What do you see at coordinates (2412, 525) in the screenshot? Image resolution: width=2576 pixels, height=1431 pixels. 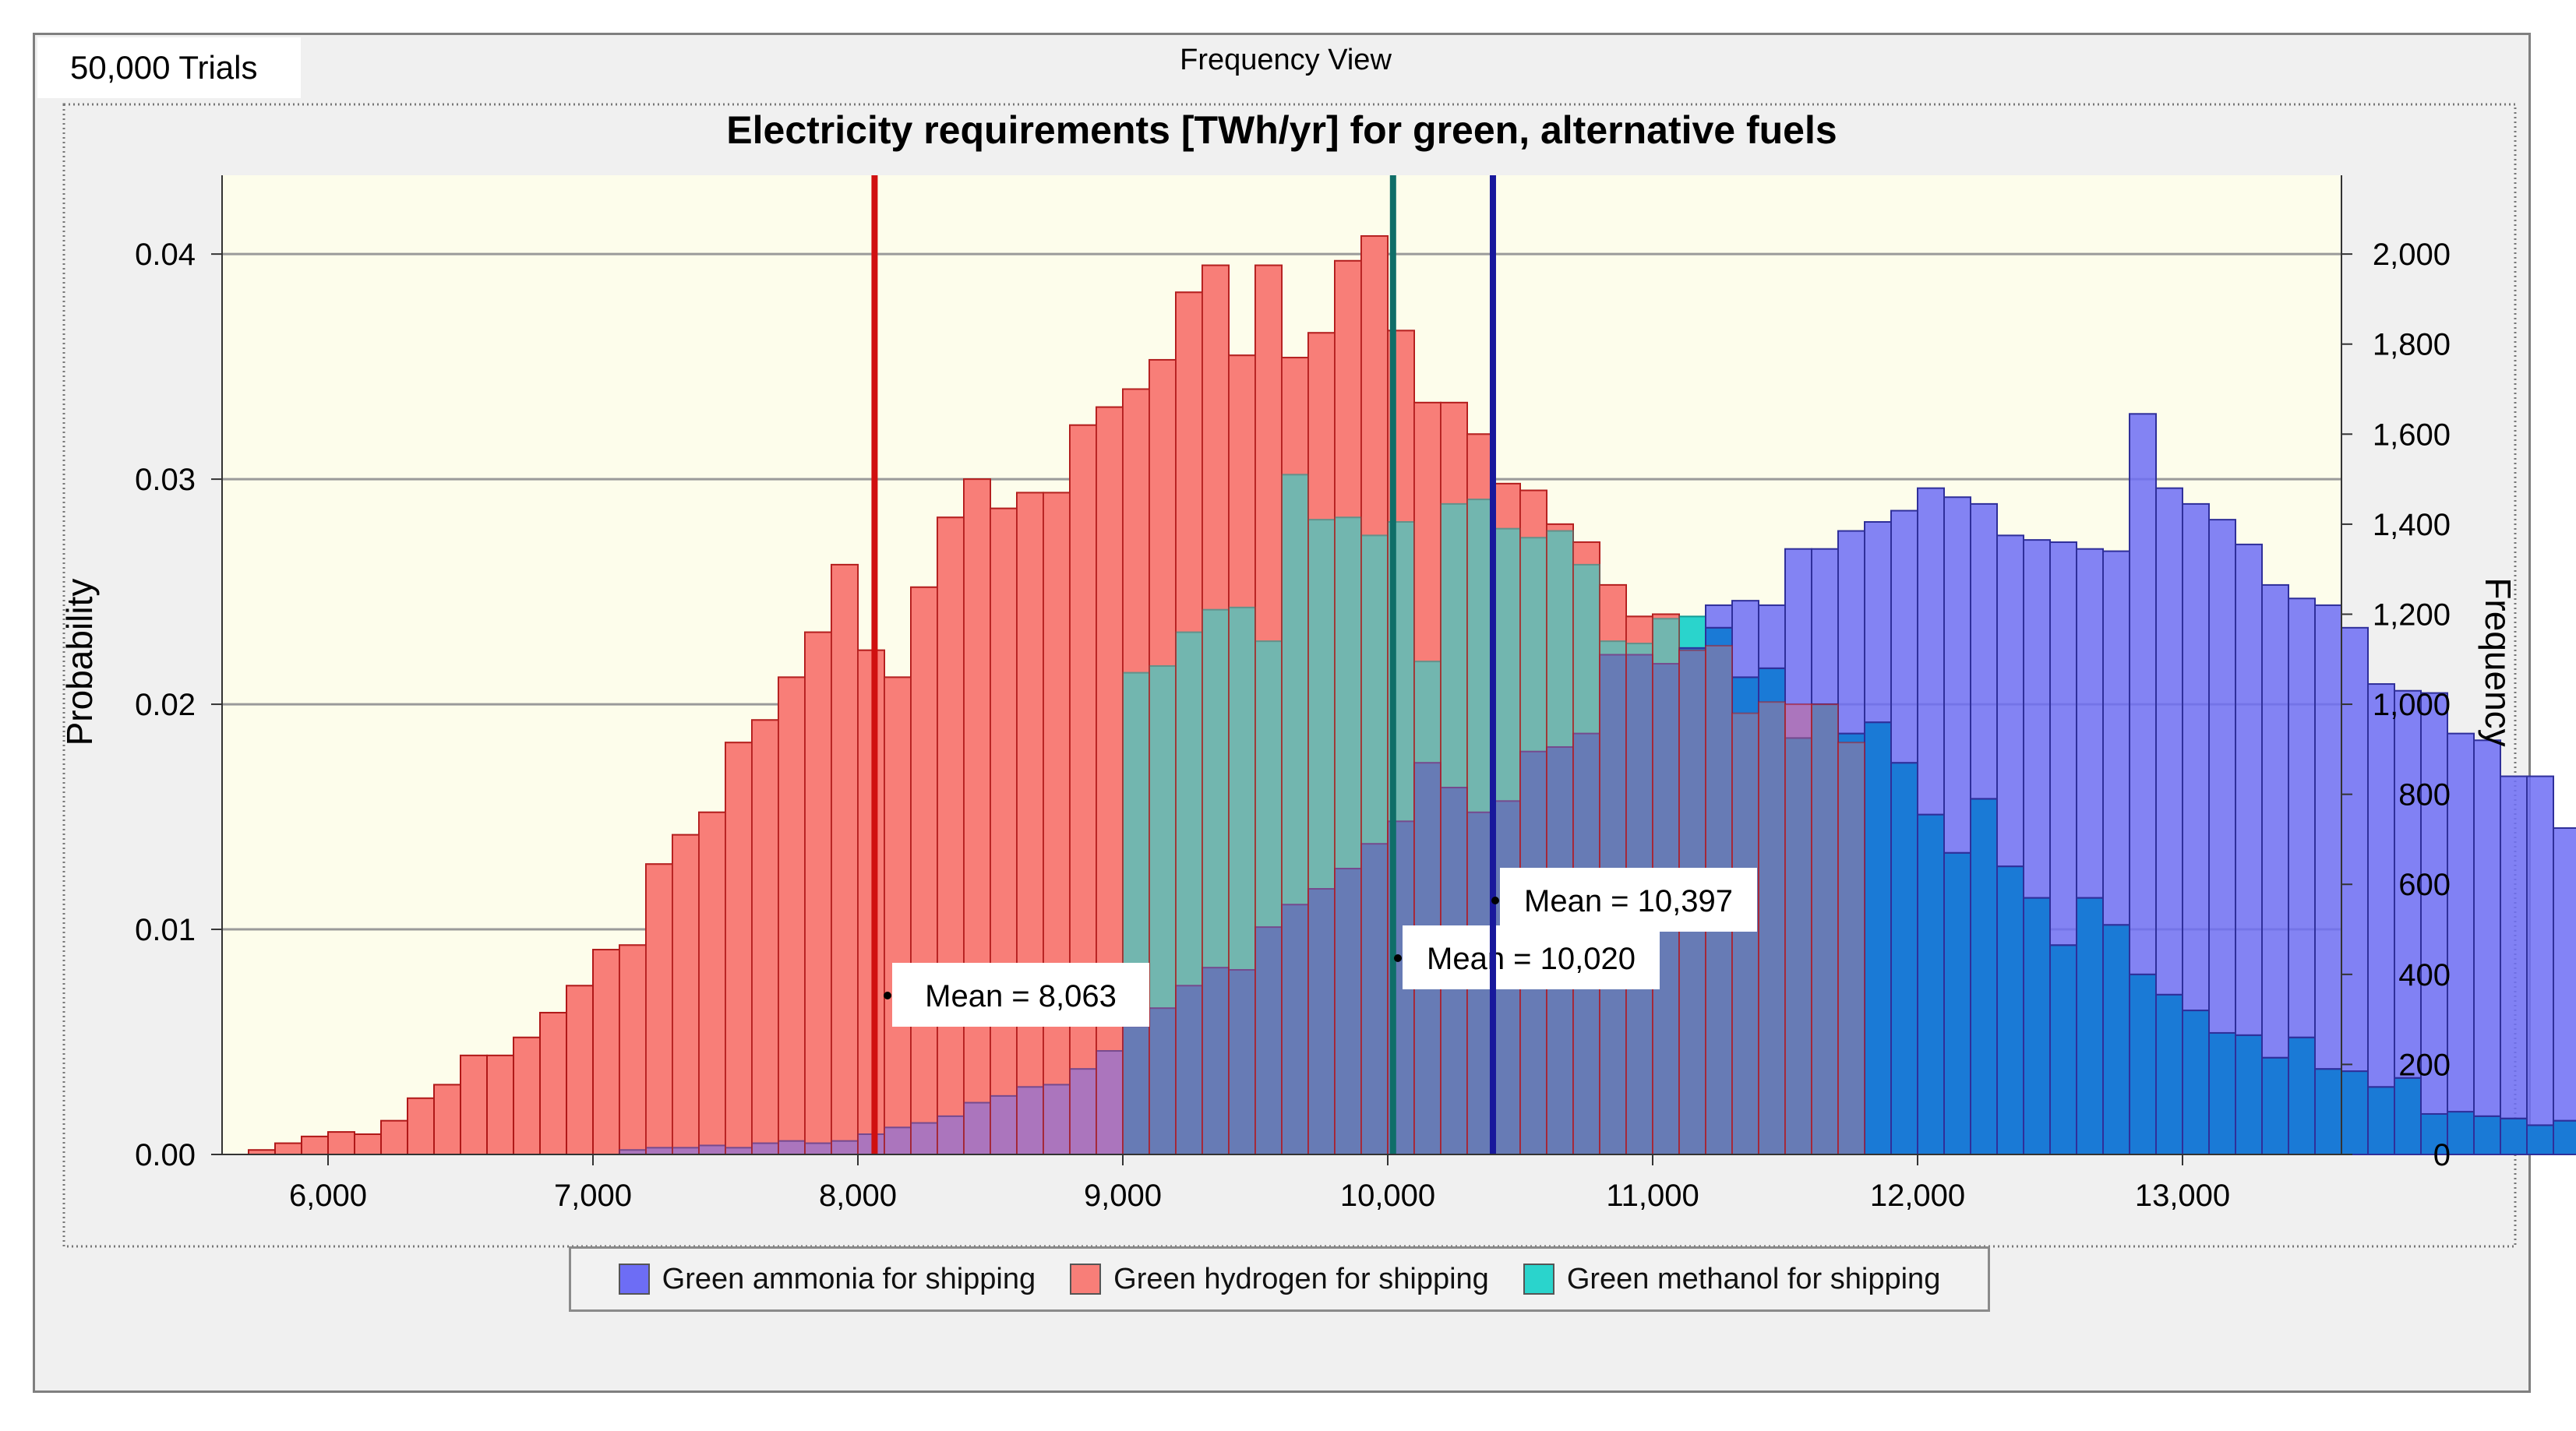 I see `y2-tick-label: 1,400` at bounding box center [2412, 525].